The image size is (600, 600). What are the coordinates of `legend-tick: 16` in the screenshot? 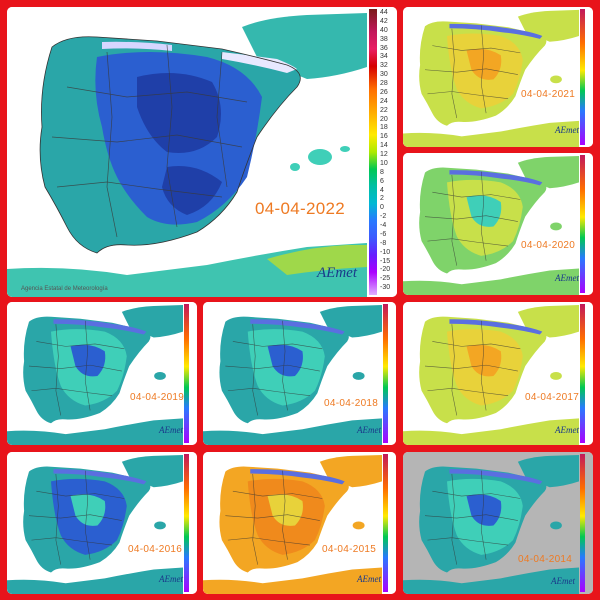 It's located at (384, 137).